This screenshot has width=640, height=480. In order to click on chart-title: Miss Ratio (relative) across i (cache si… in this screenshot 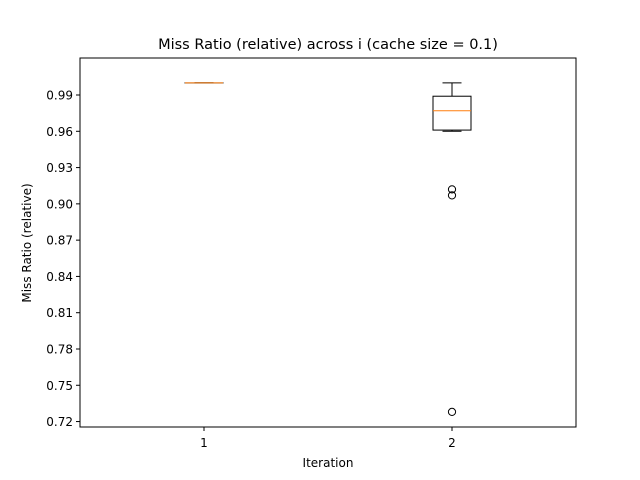, I will do `click(328, 45)`.